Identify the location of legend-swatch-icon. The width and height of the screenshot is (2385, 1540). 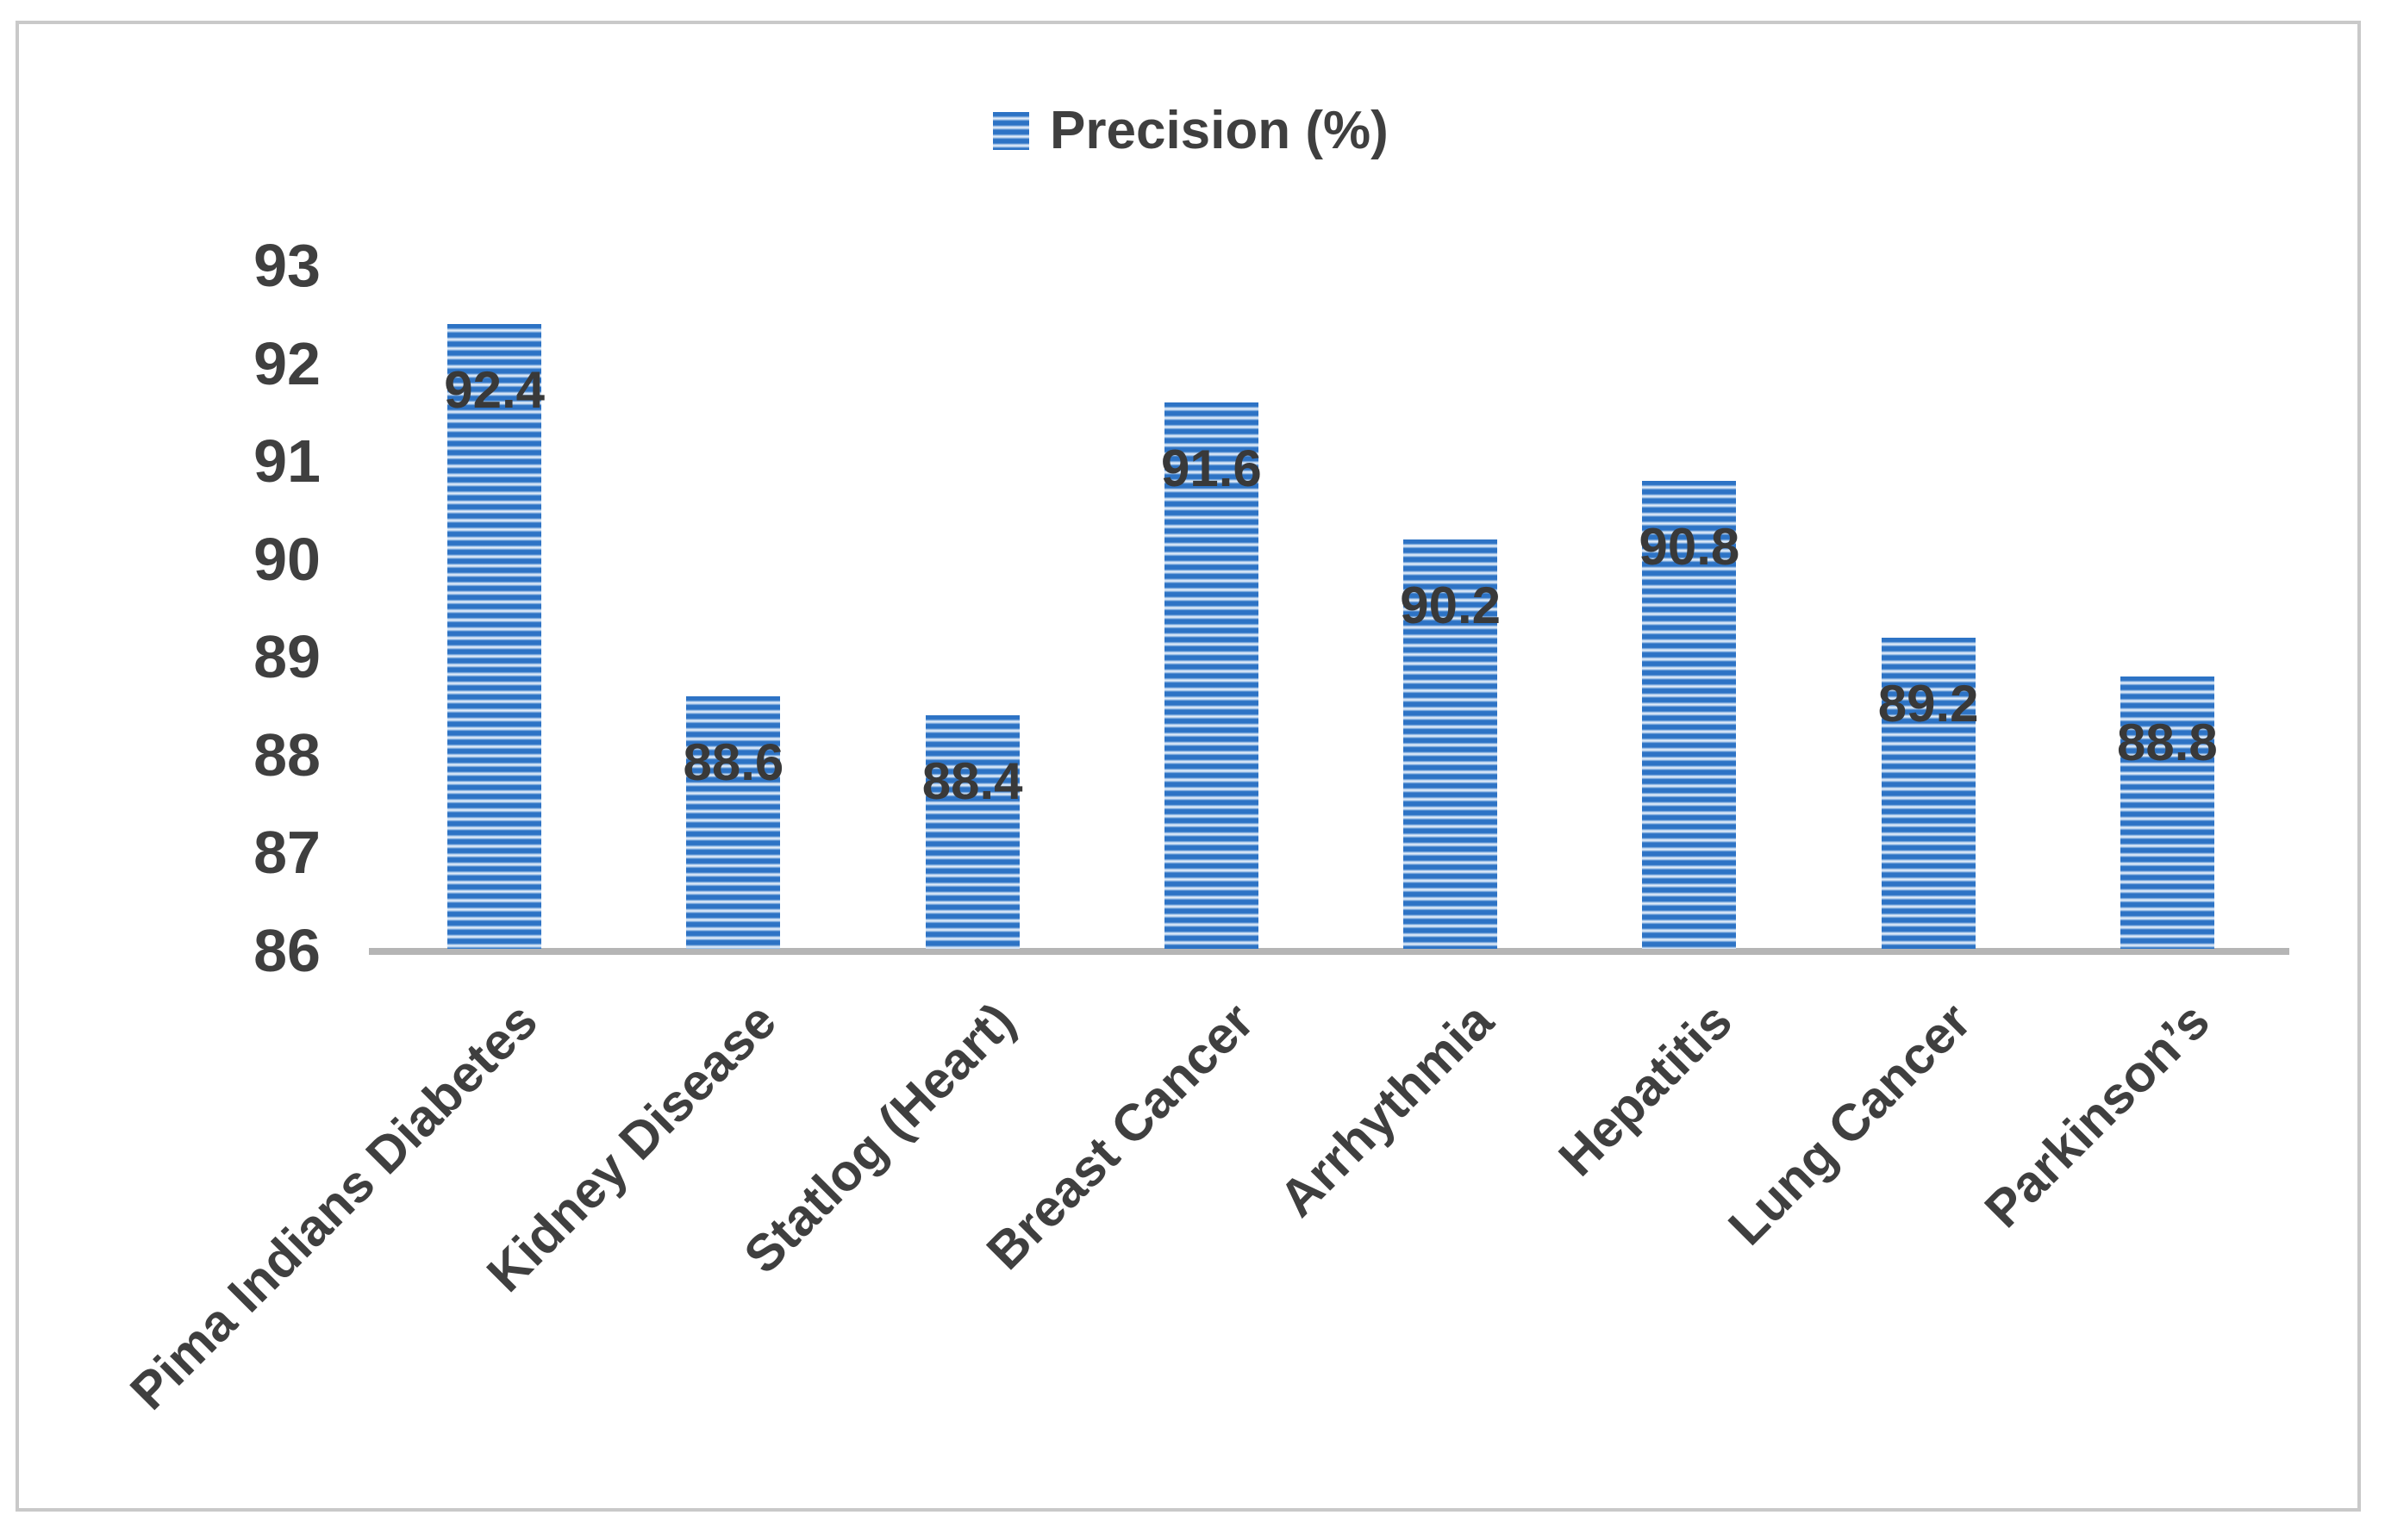
(1011, 130).